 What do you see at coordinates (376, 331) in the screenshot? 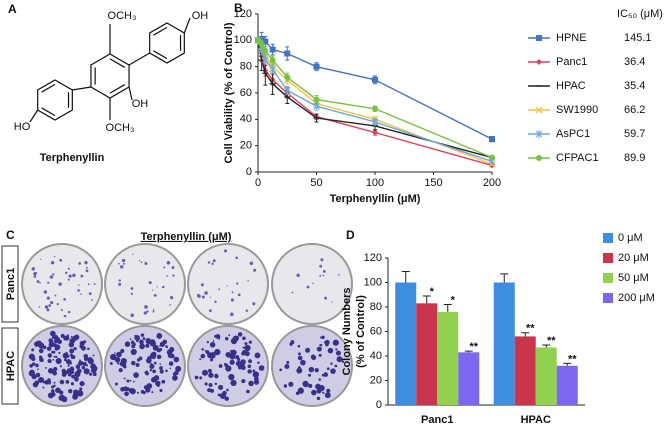
I see `y-tick-label: 60` at bounding box center [376, 331].